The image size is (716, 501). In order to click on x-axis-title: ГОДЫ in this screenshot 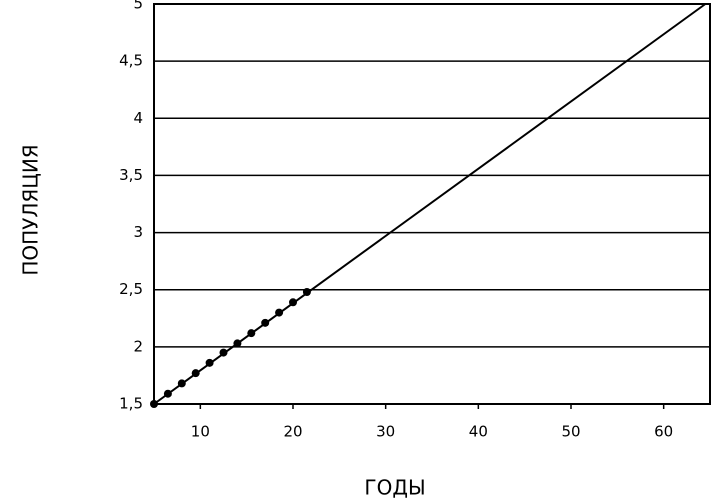, I will do `click(394, 488)`.